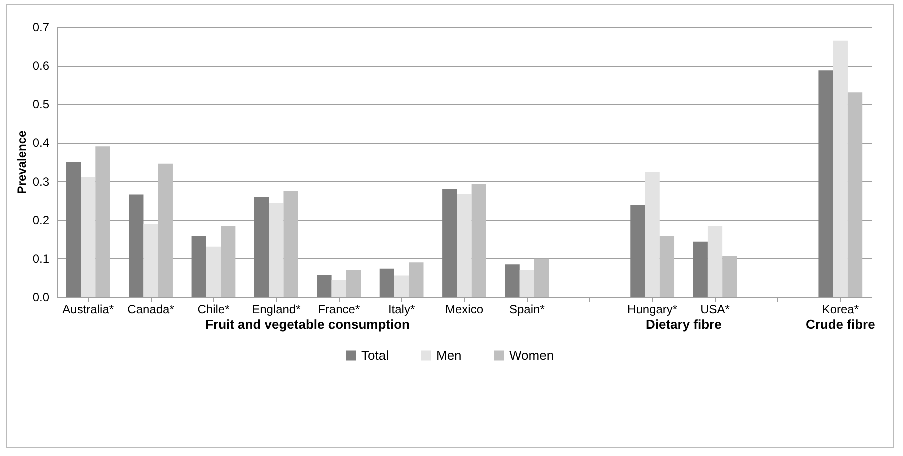  I want to click on x-tick-label: Chile*, so click(214, 309).